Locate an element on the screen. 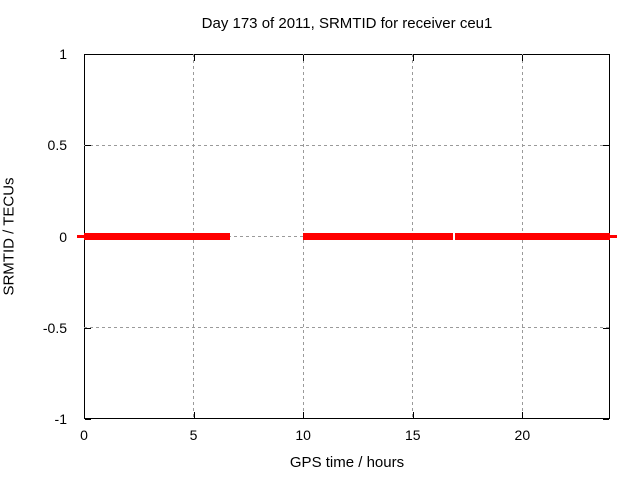 The height and width of the screenshot is (480, 640). y-tick-label: -0.5 is located at coordinates (54, 327).